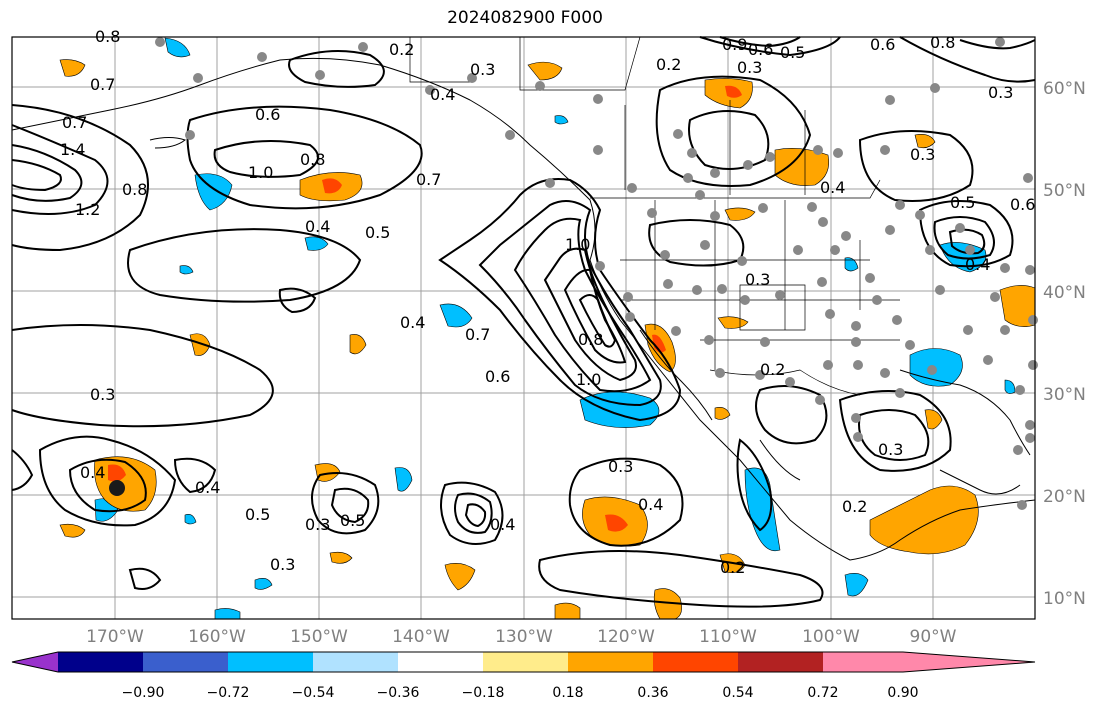 This screenshot has width=1105, height=712. Describe the element at coordinates (1064, 599) in the screenshot. I see `lat-label: 10°N` at that location.